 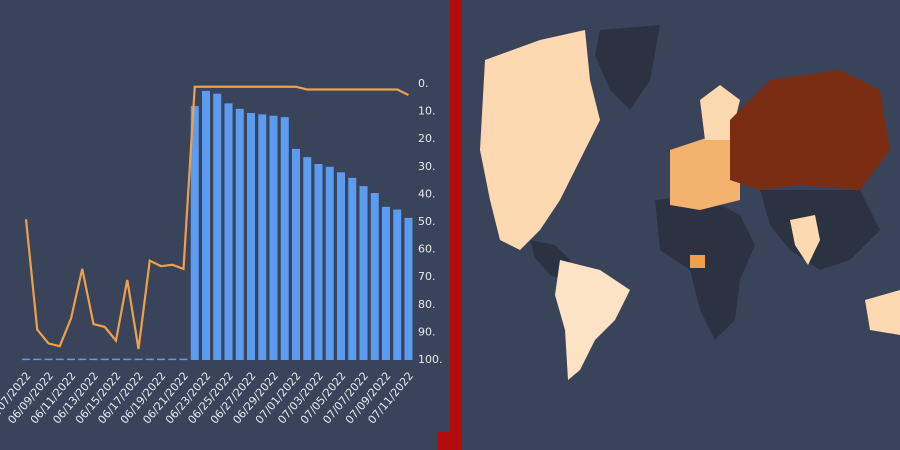 I want to click on south-america, so click(x=592, y=320).